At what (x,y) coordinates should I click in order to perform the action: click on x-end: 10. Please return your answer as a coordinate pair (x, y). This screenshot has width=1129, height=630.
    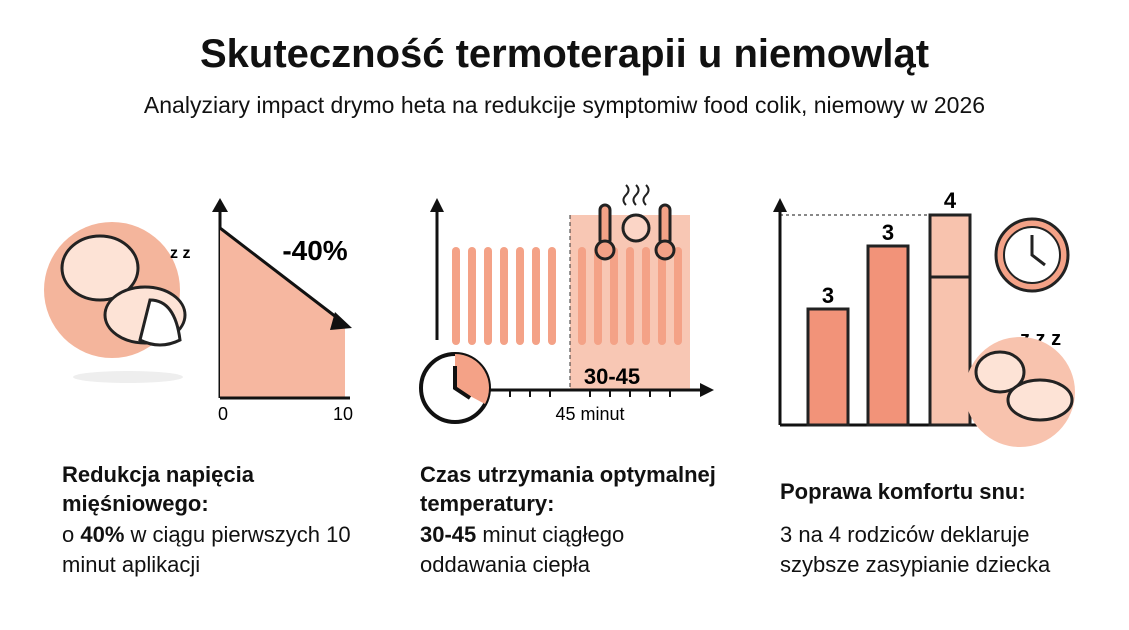
    Looking at the image, I should click on (343, 414).